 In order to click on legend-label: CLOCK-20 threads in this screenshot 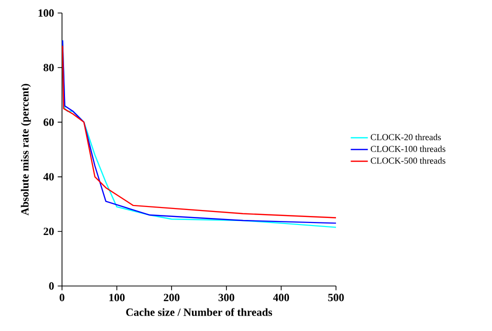, I will do `click(405, 137)`.